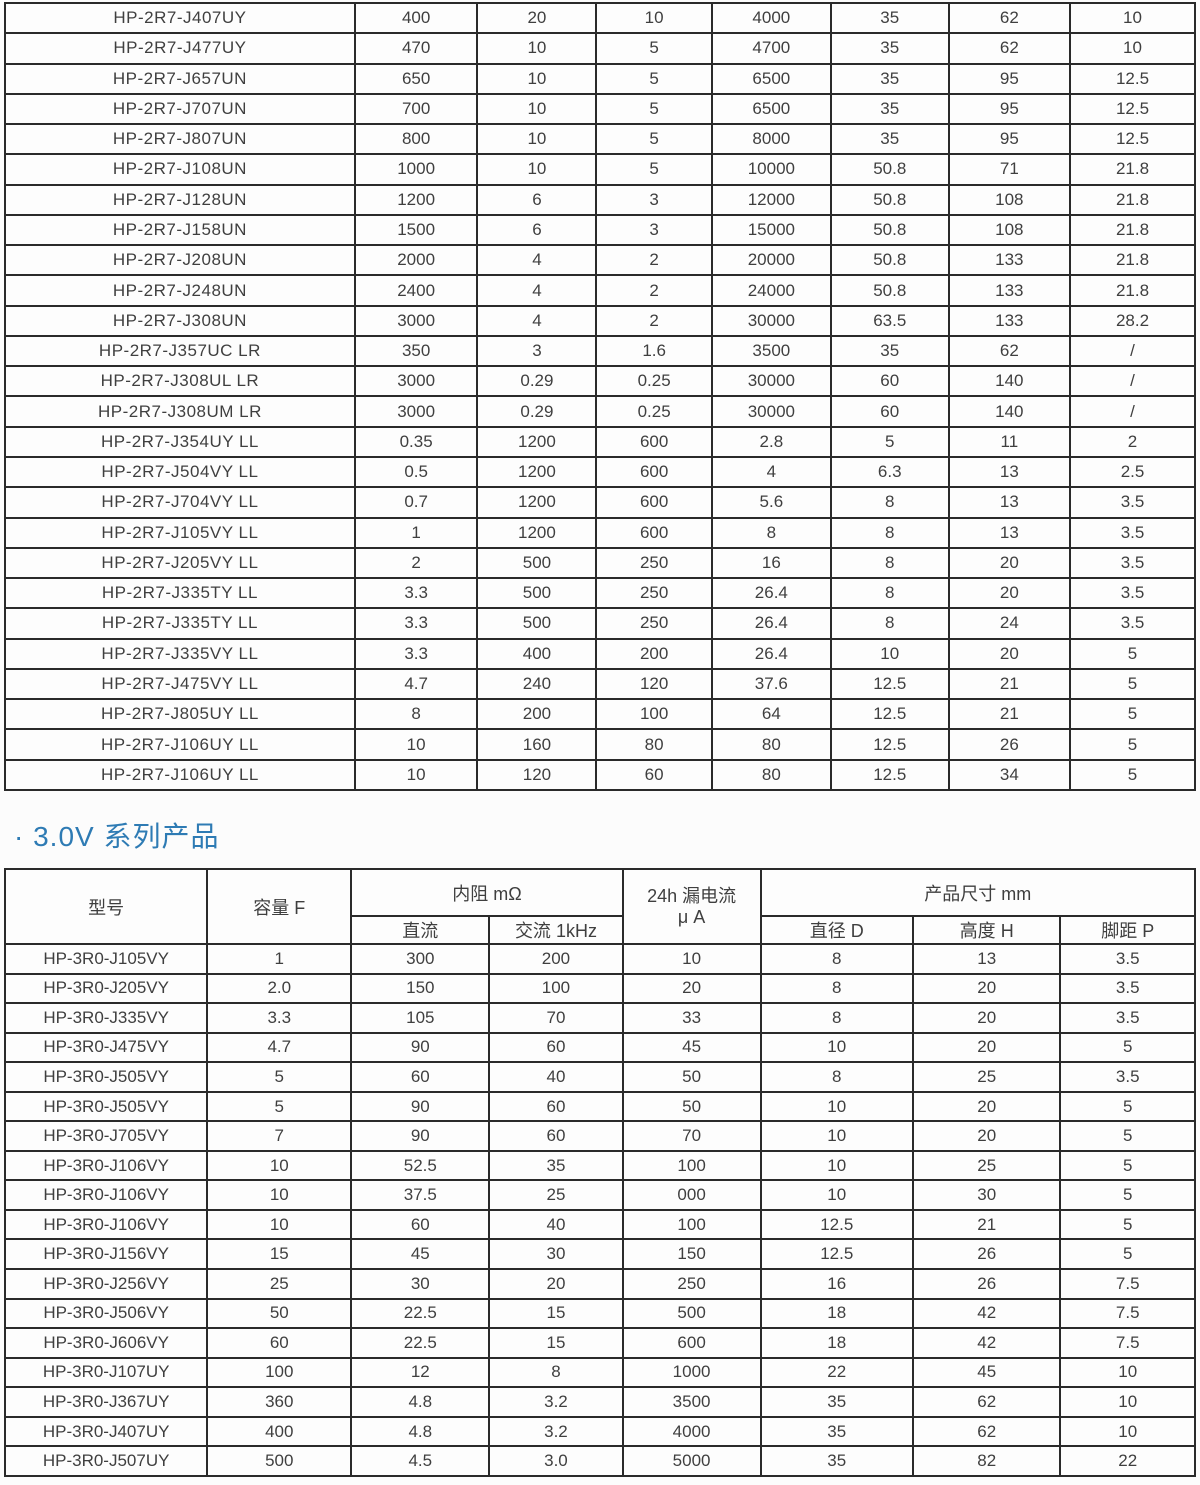 This screenshot has height=1485, width=1200. I want to click on model-cell: HP-2R7-J106UY LL, so click(180, 775).